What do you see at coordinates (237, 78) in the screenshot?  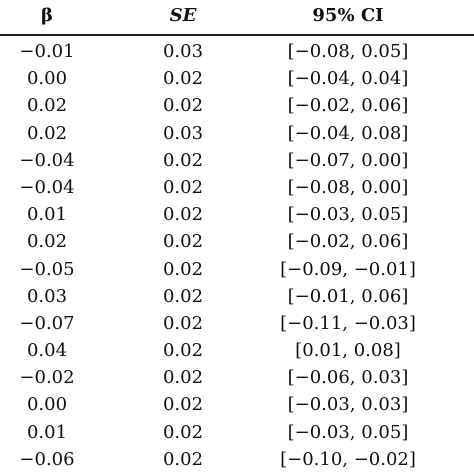 I see `table-row: 0.00 0.02 [−0.04, 0.04]` at bounding box center [237, 78].